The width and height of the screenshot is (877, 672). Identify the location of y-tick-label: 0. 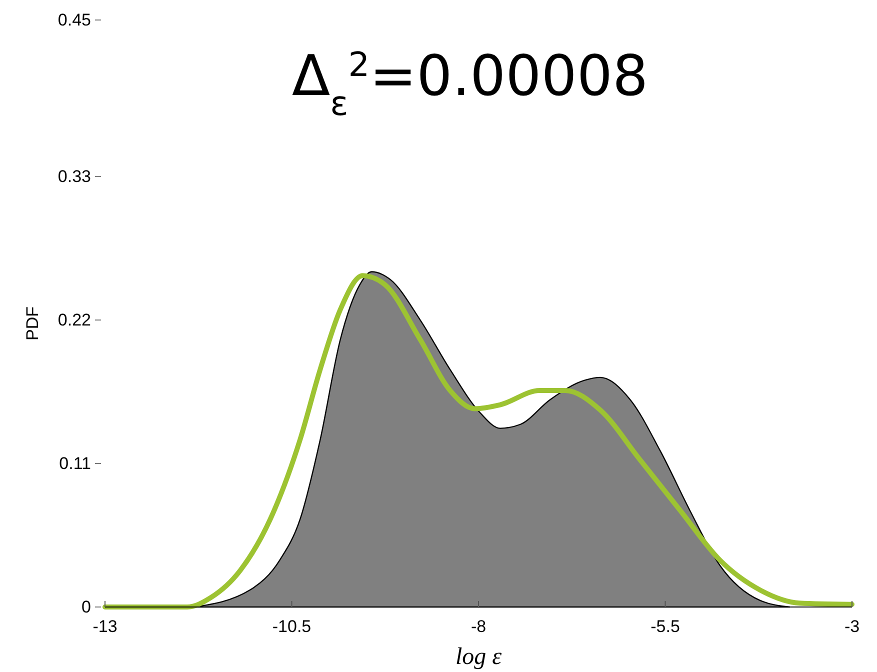
(86, 606).